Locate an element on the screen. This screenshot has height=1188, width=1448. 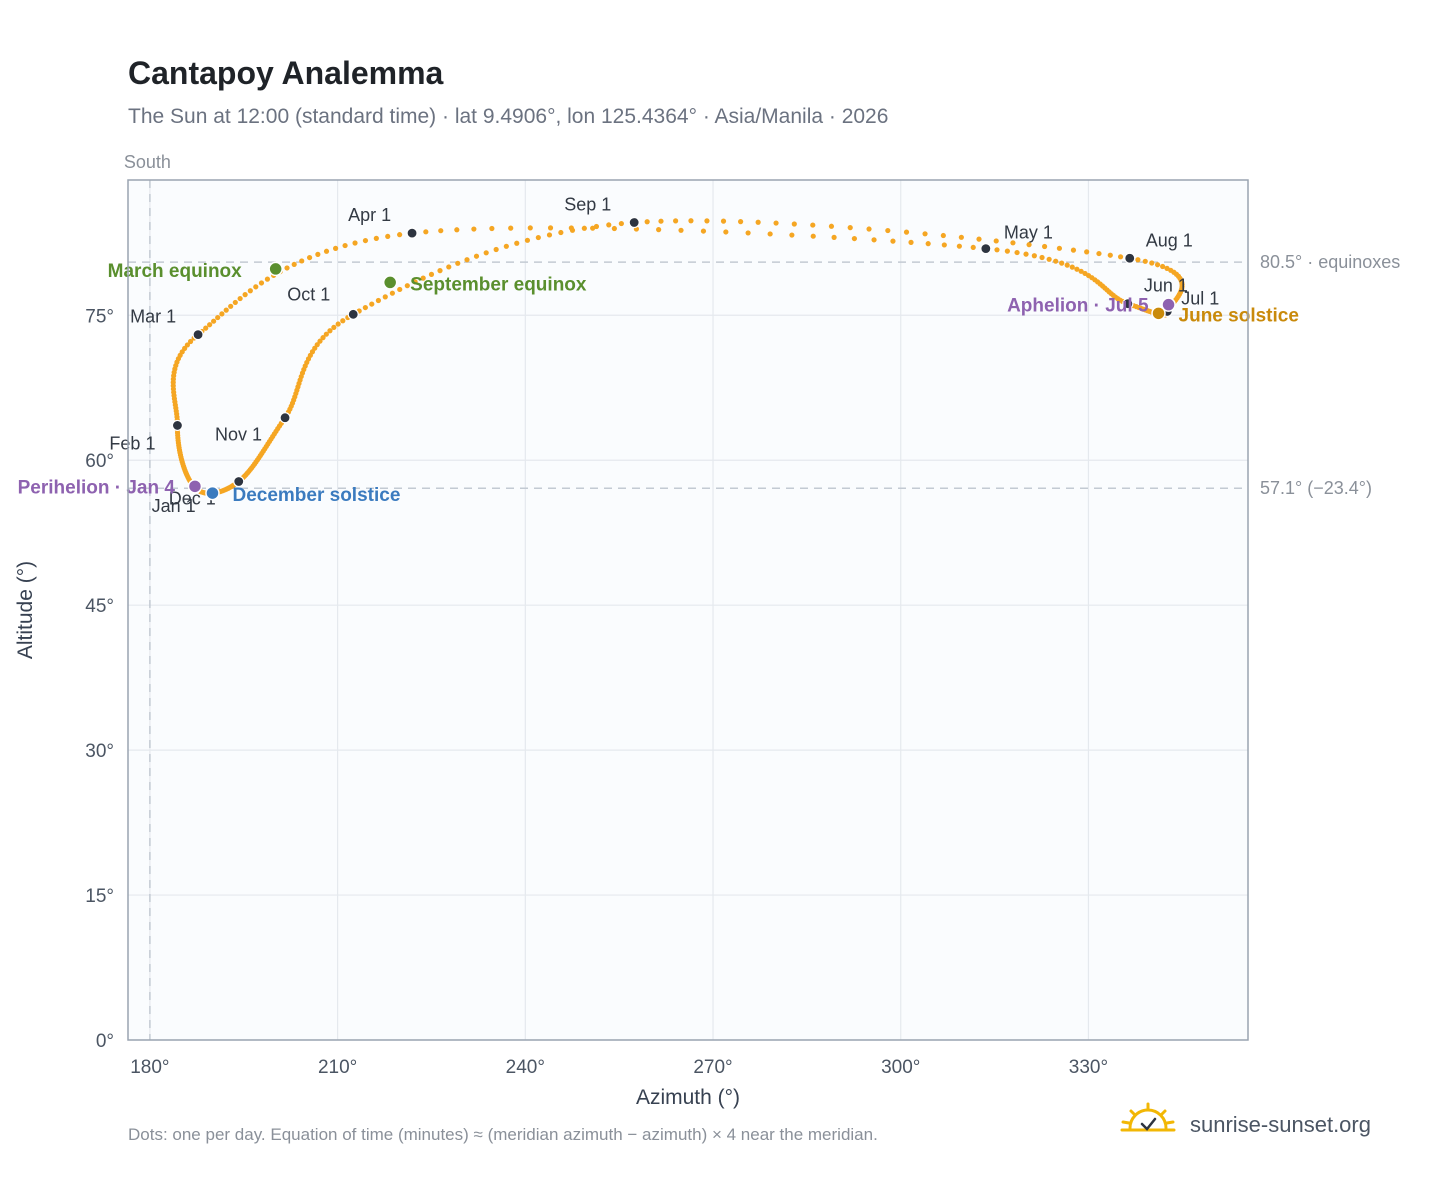
event-label: Aphelion · Jul 5 is located at coordinates (1078, 306).